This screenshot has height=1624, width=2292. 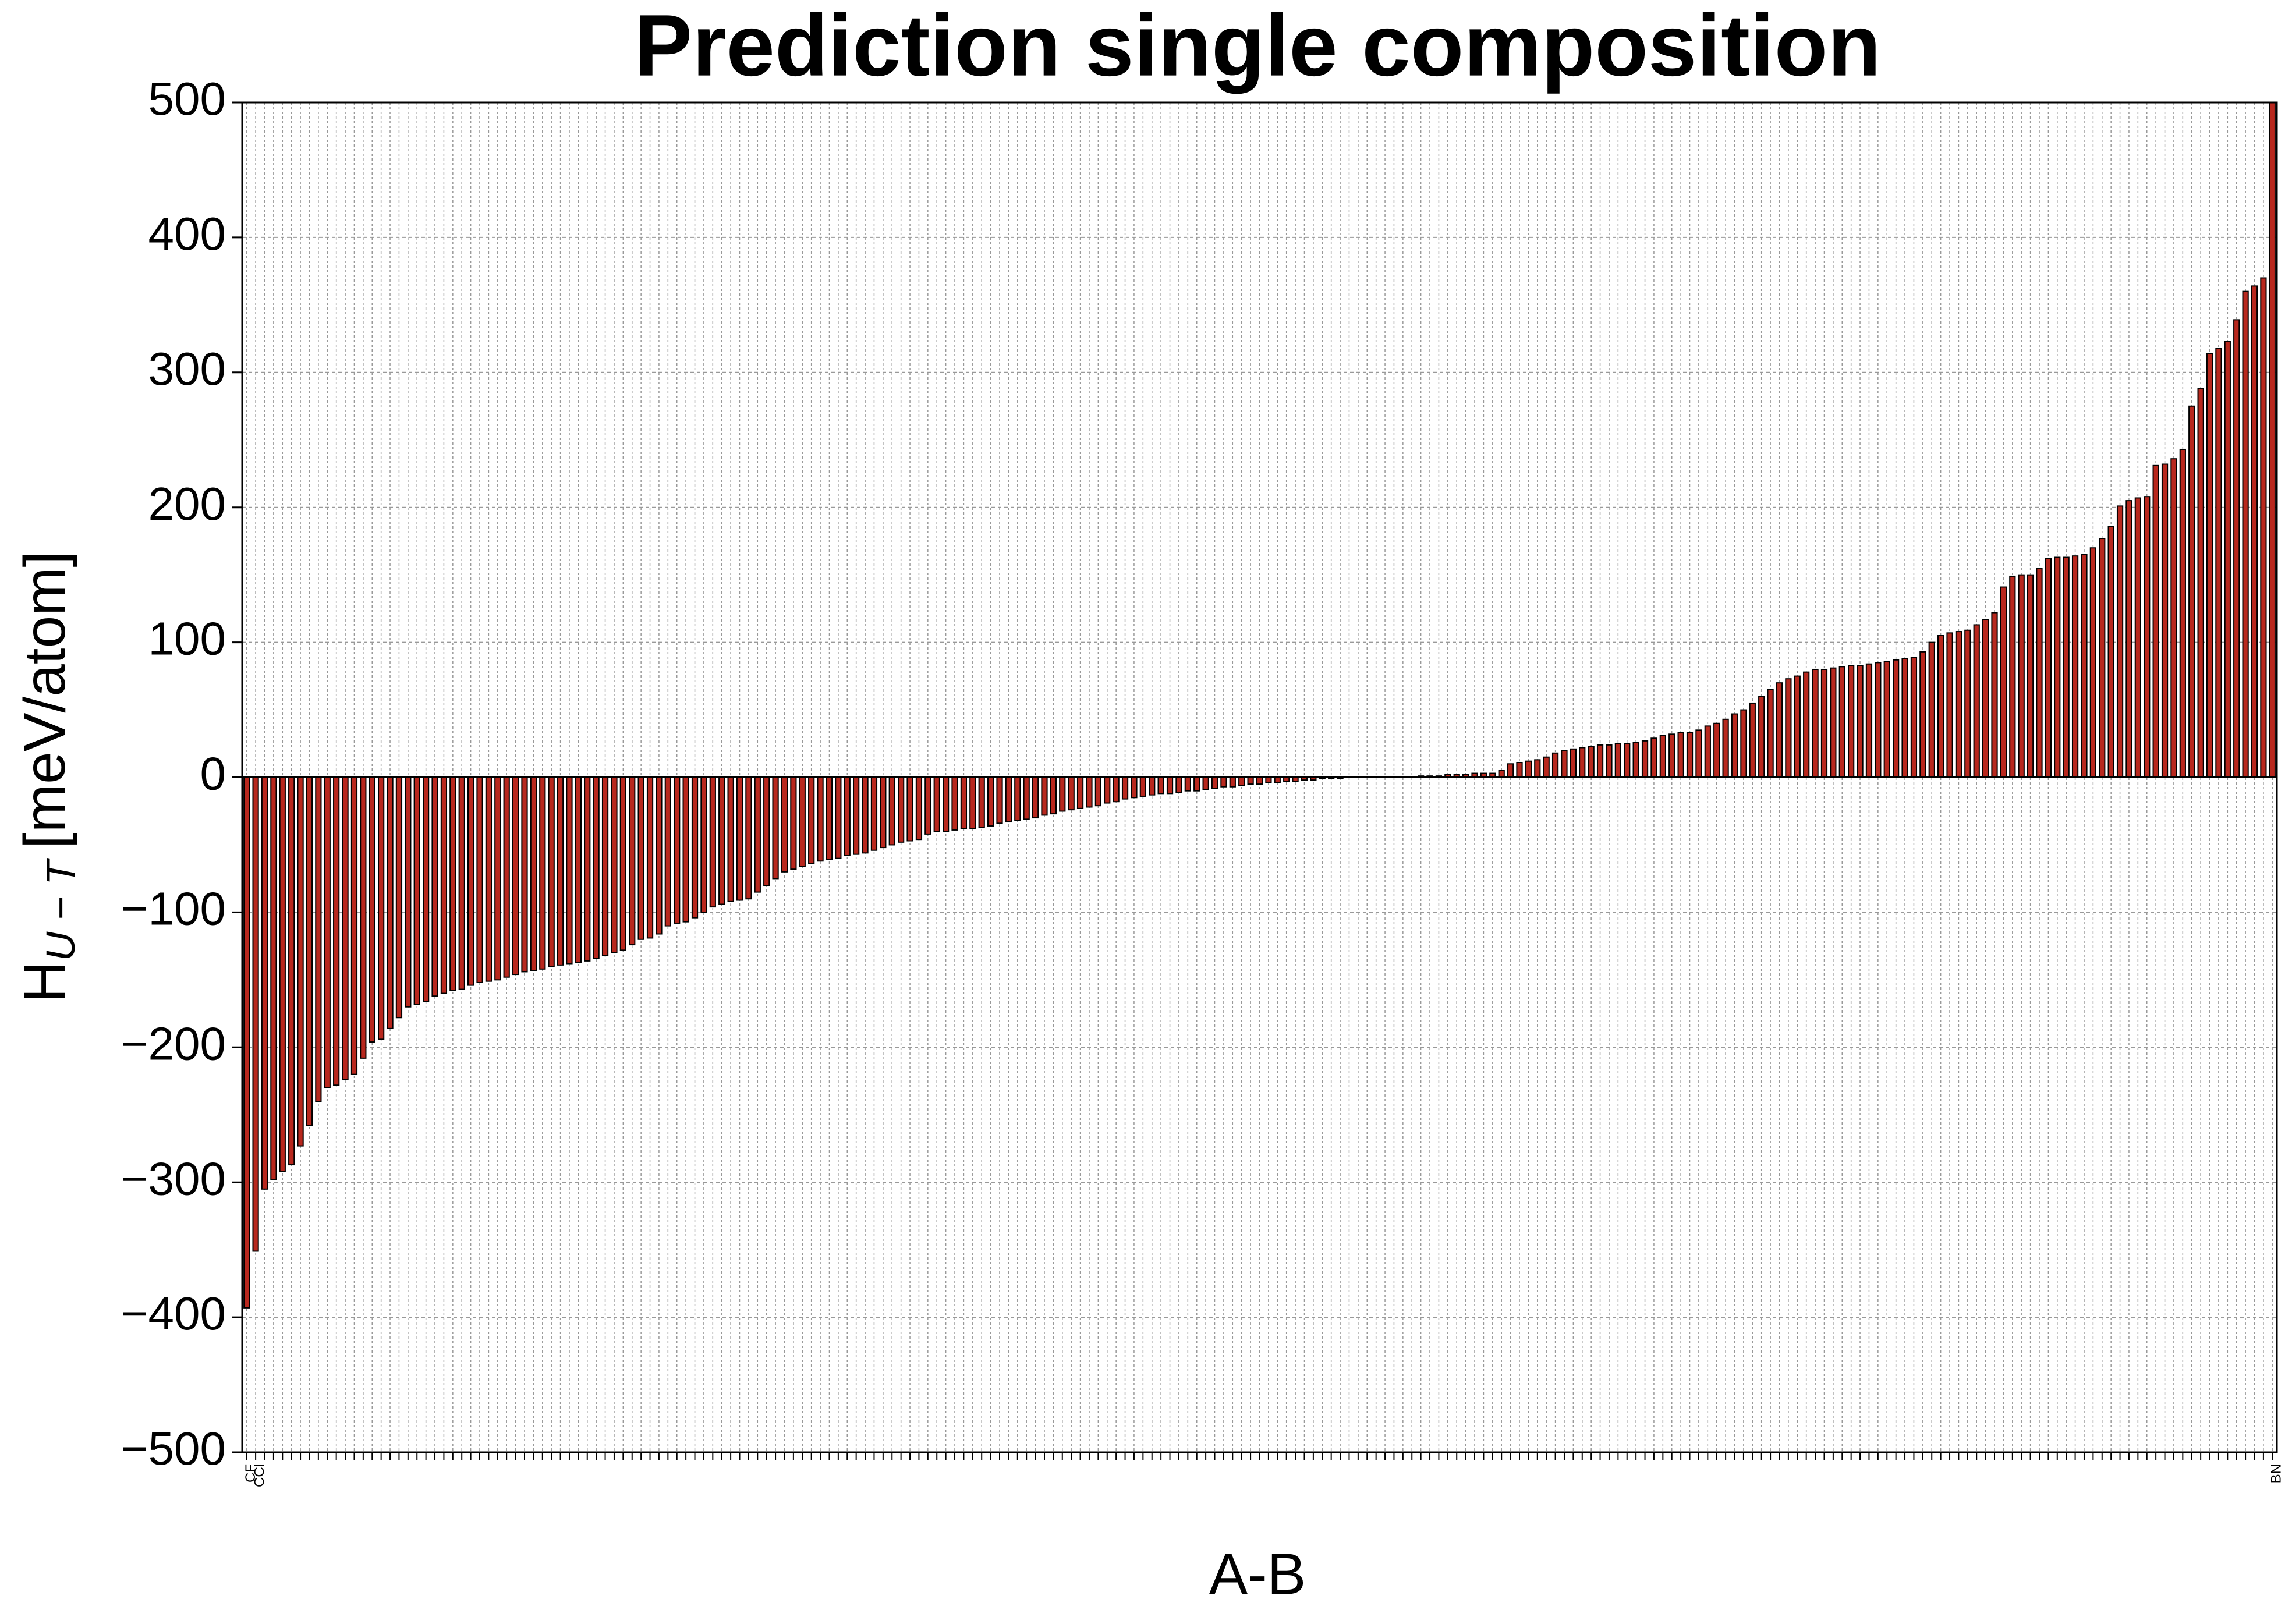 What do you see at coordinates (187, 369) in the screenshot?
I see `y-tick-label: 300` at bounding box center [187, 369].